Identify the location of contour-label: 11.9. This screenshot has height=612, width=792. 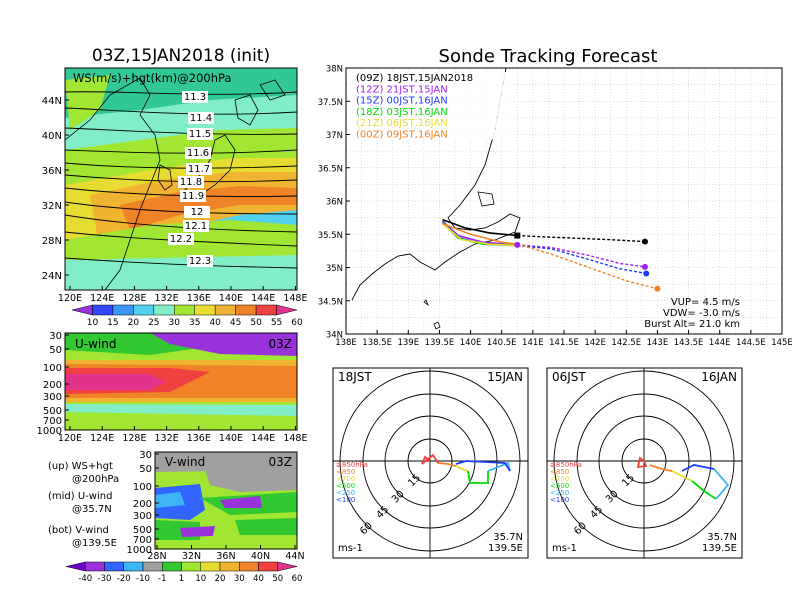
(193, 196).